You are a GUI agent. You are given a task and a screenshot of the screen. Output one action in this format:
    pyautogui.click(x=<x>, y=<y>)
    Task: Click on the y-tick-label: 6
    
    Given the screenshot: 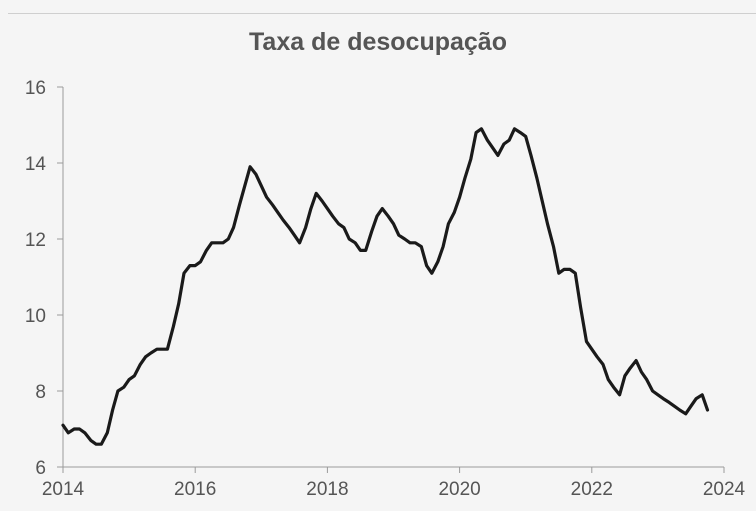 What is the action you would take?
    pyautogui.click(x=40, y=468)
    